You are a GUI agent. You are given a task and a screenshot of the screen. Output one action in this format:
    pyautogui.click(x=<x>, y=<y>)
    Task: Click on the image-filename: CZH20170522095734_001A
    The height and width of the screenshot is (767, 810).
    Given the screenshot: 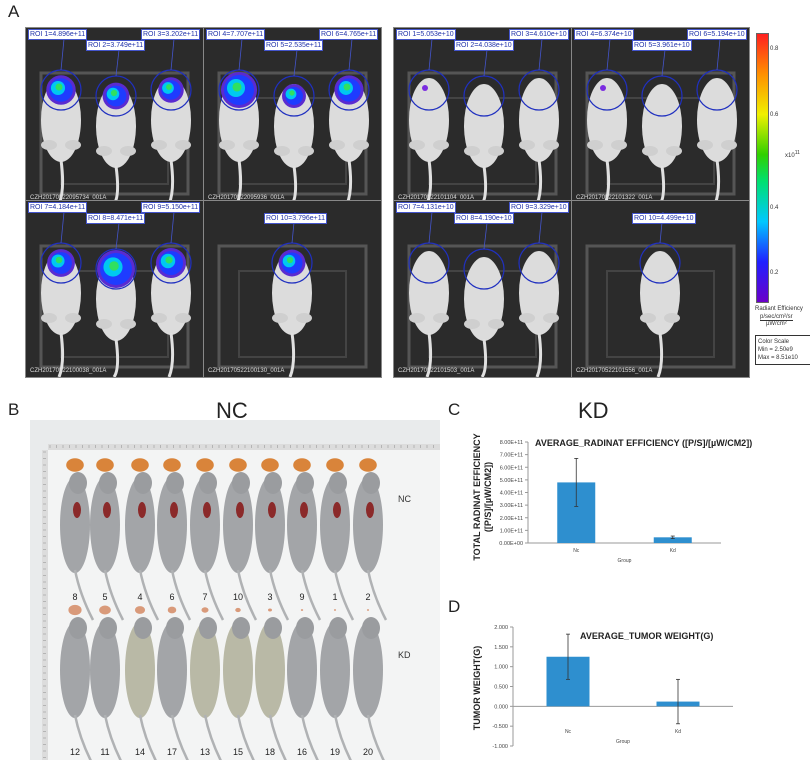 What is the action you would take?
    pyautogui.click(x=68, y=198)
    